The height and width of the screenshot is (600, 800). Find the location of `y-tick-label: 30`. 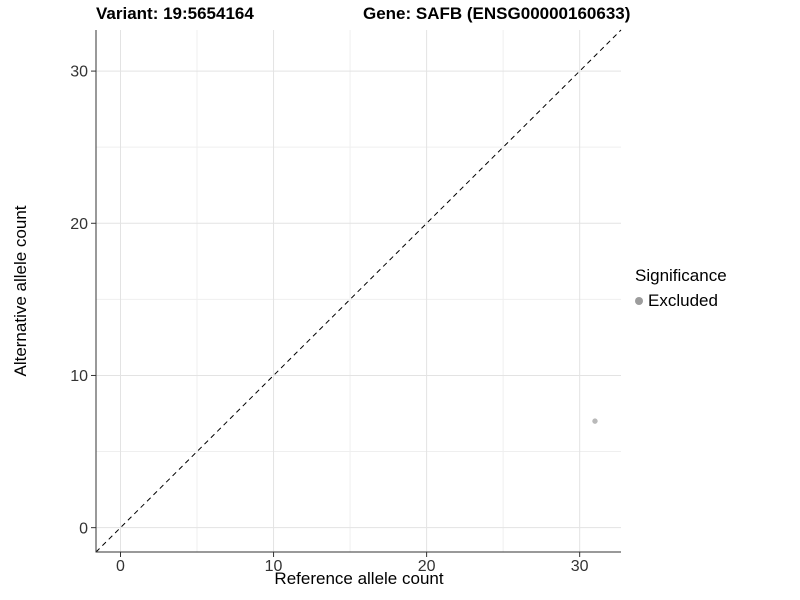

y-tick-label: 30 is located at coordinates (79, 72).